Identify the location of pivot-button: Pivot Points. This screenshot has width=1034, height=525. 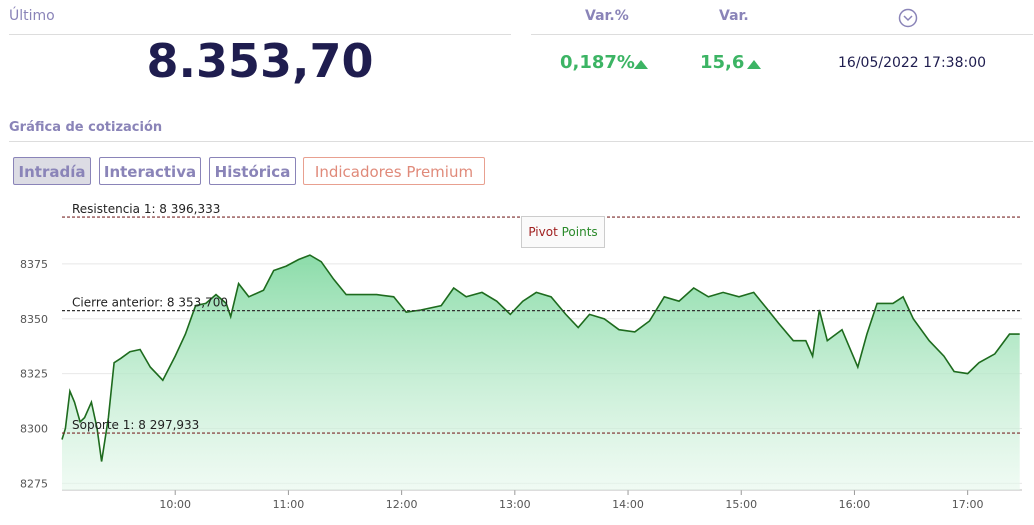
(563, 232).